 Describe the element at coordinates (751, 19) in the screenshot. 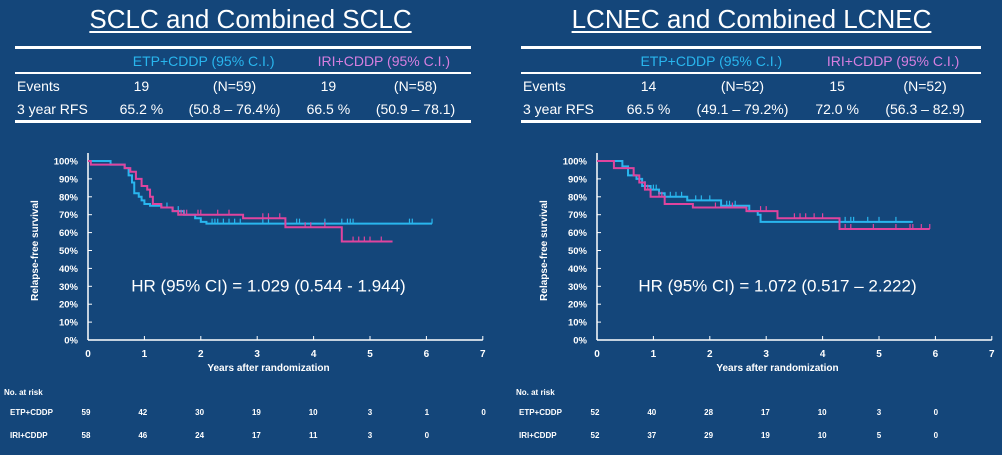

I see `panel-title: LCNEC and Combined LCNEC` at that location.